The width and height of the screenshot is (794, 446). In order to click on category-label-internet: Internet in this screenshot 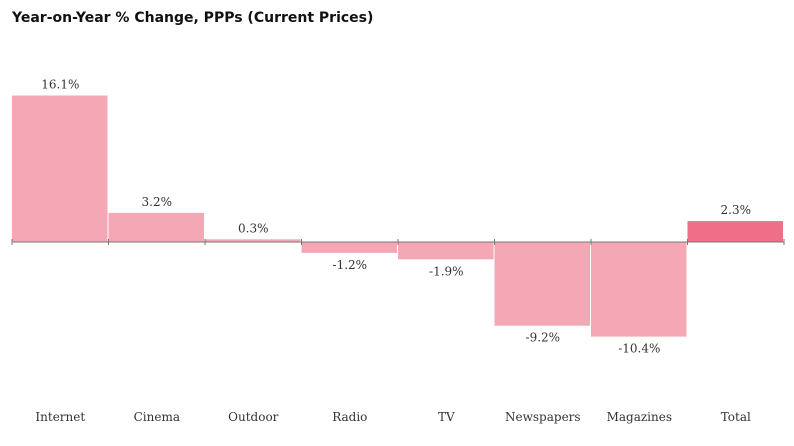, I will do `click(60, 417)`.